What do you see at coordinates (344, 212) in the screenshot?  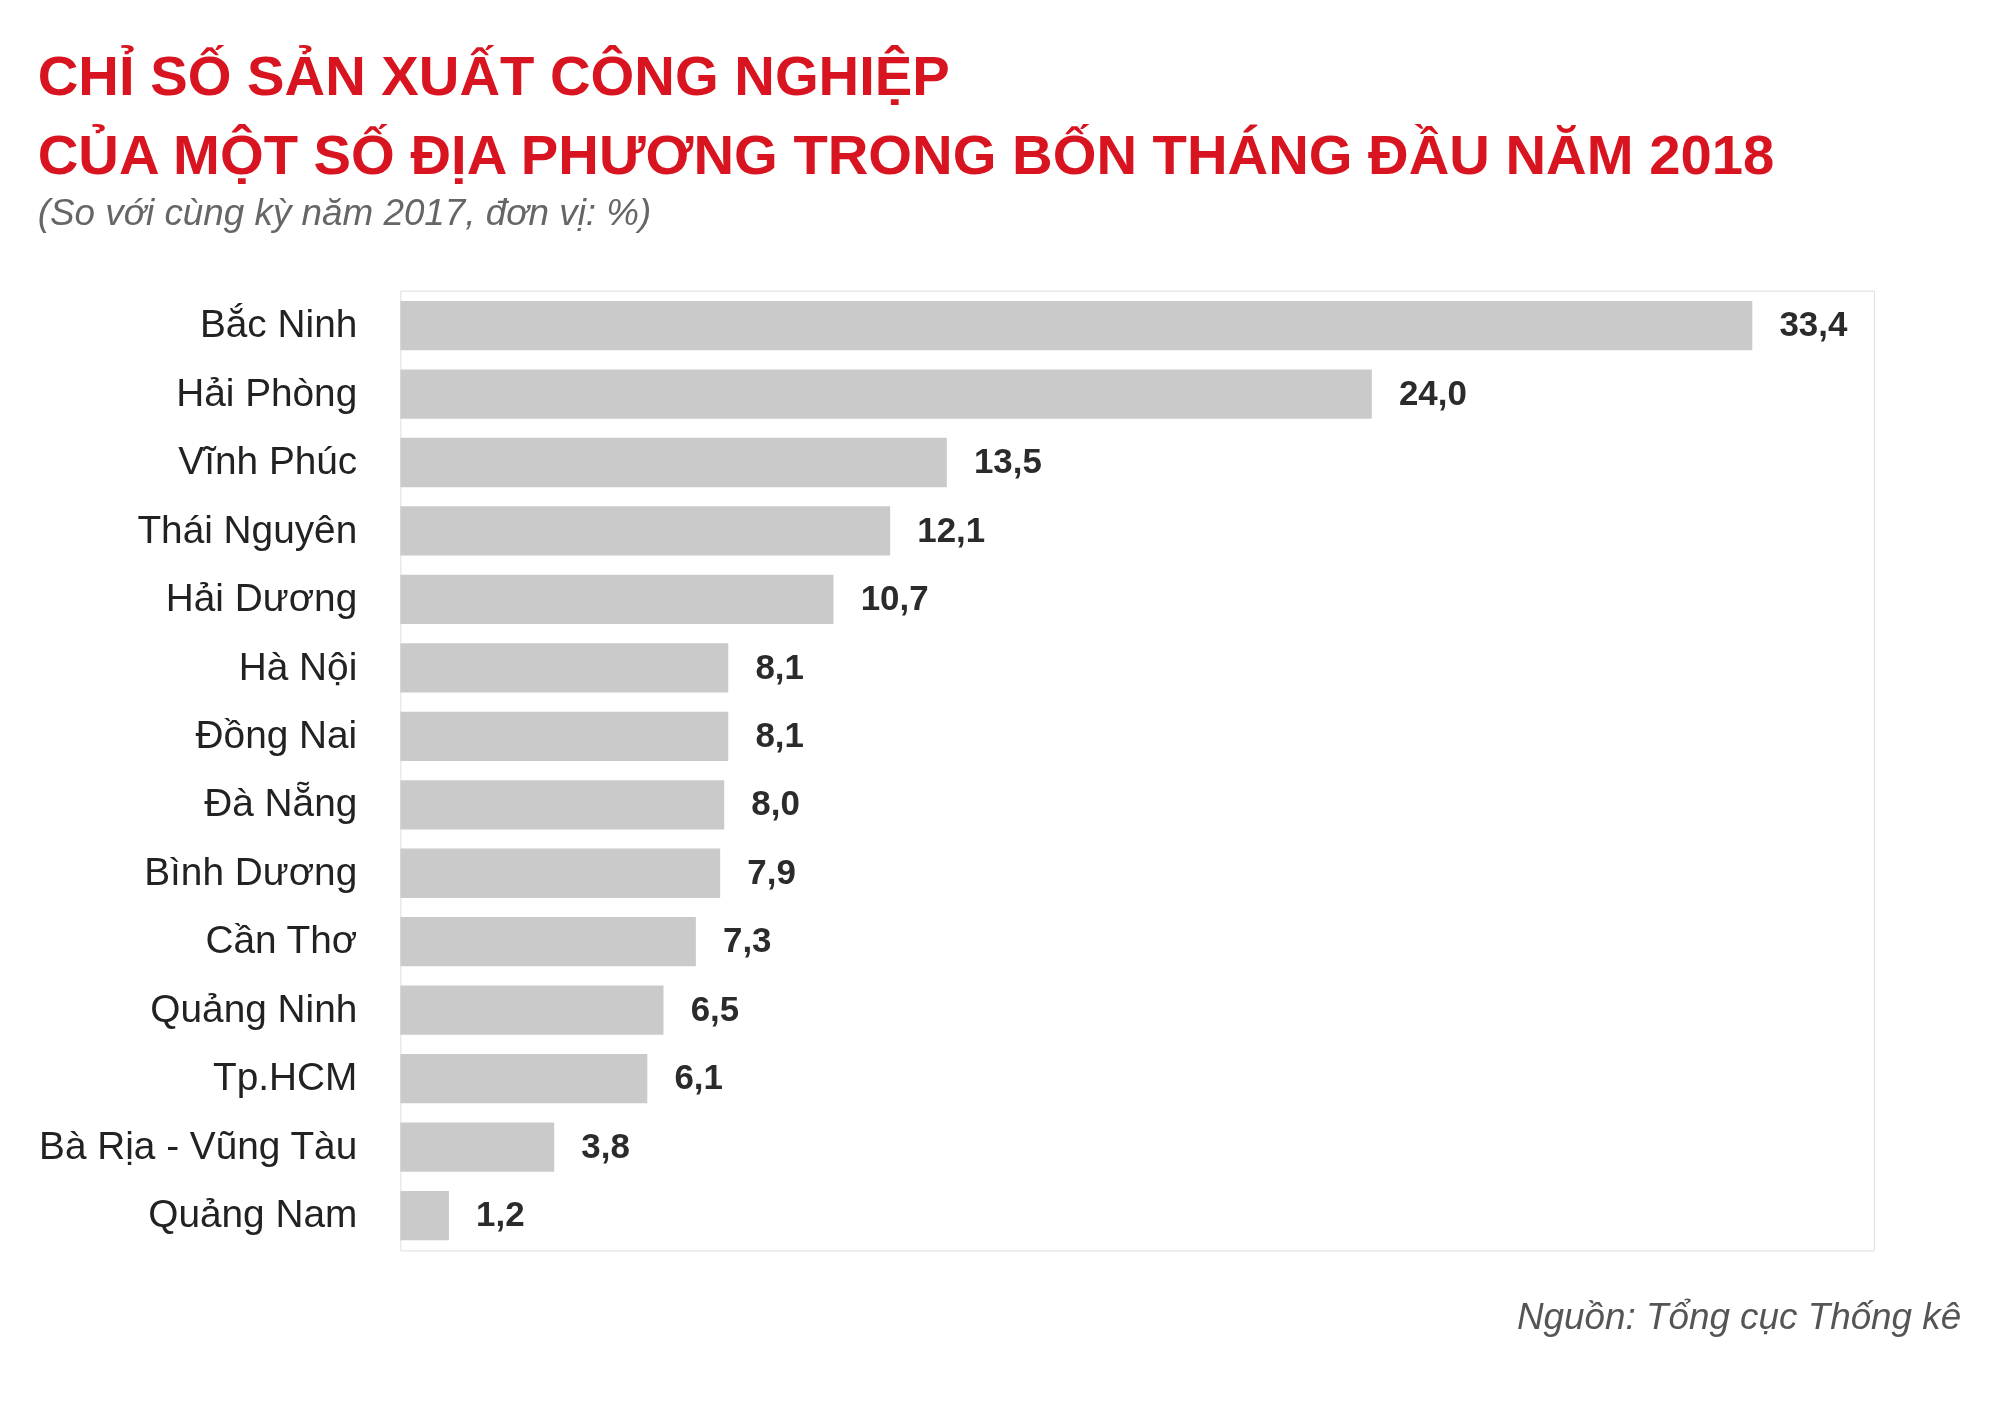 I see `chart-subtitle: (So với cùng kỳ năm 2017, đơn vị: %)` at bounding box center [344, 212].